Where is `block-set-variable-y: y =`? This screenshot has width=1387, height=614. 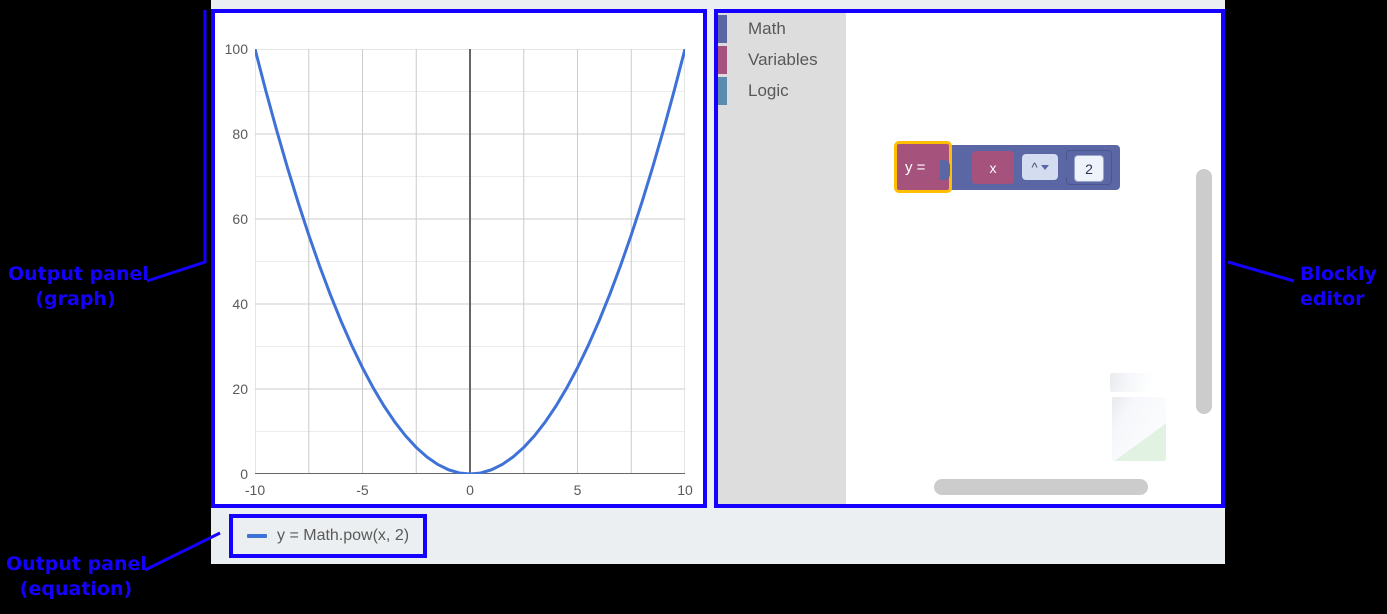
block-set-variable-y: y = is located at coordinates (923, 167).